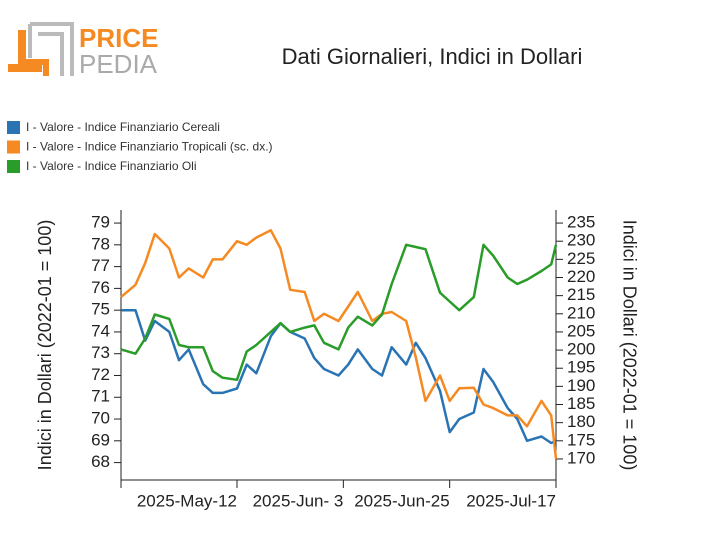  What do you see at coordinates (100, 330) in the screenshot?
I see `y-tick-label: 74` at bounding box center [100, 330].